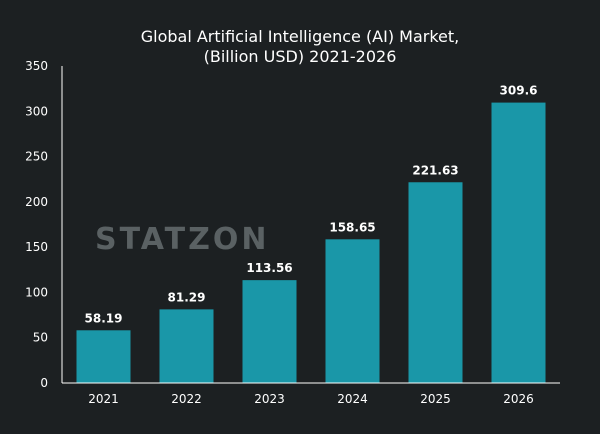 The width and height of the screenshot is (600, 434). I want to click on y-tick-label: 0, so click(44, 383).